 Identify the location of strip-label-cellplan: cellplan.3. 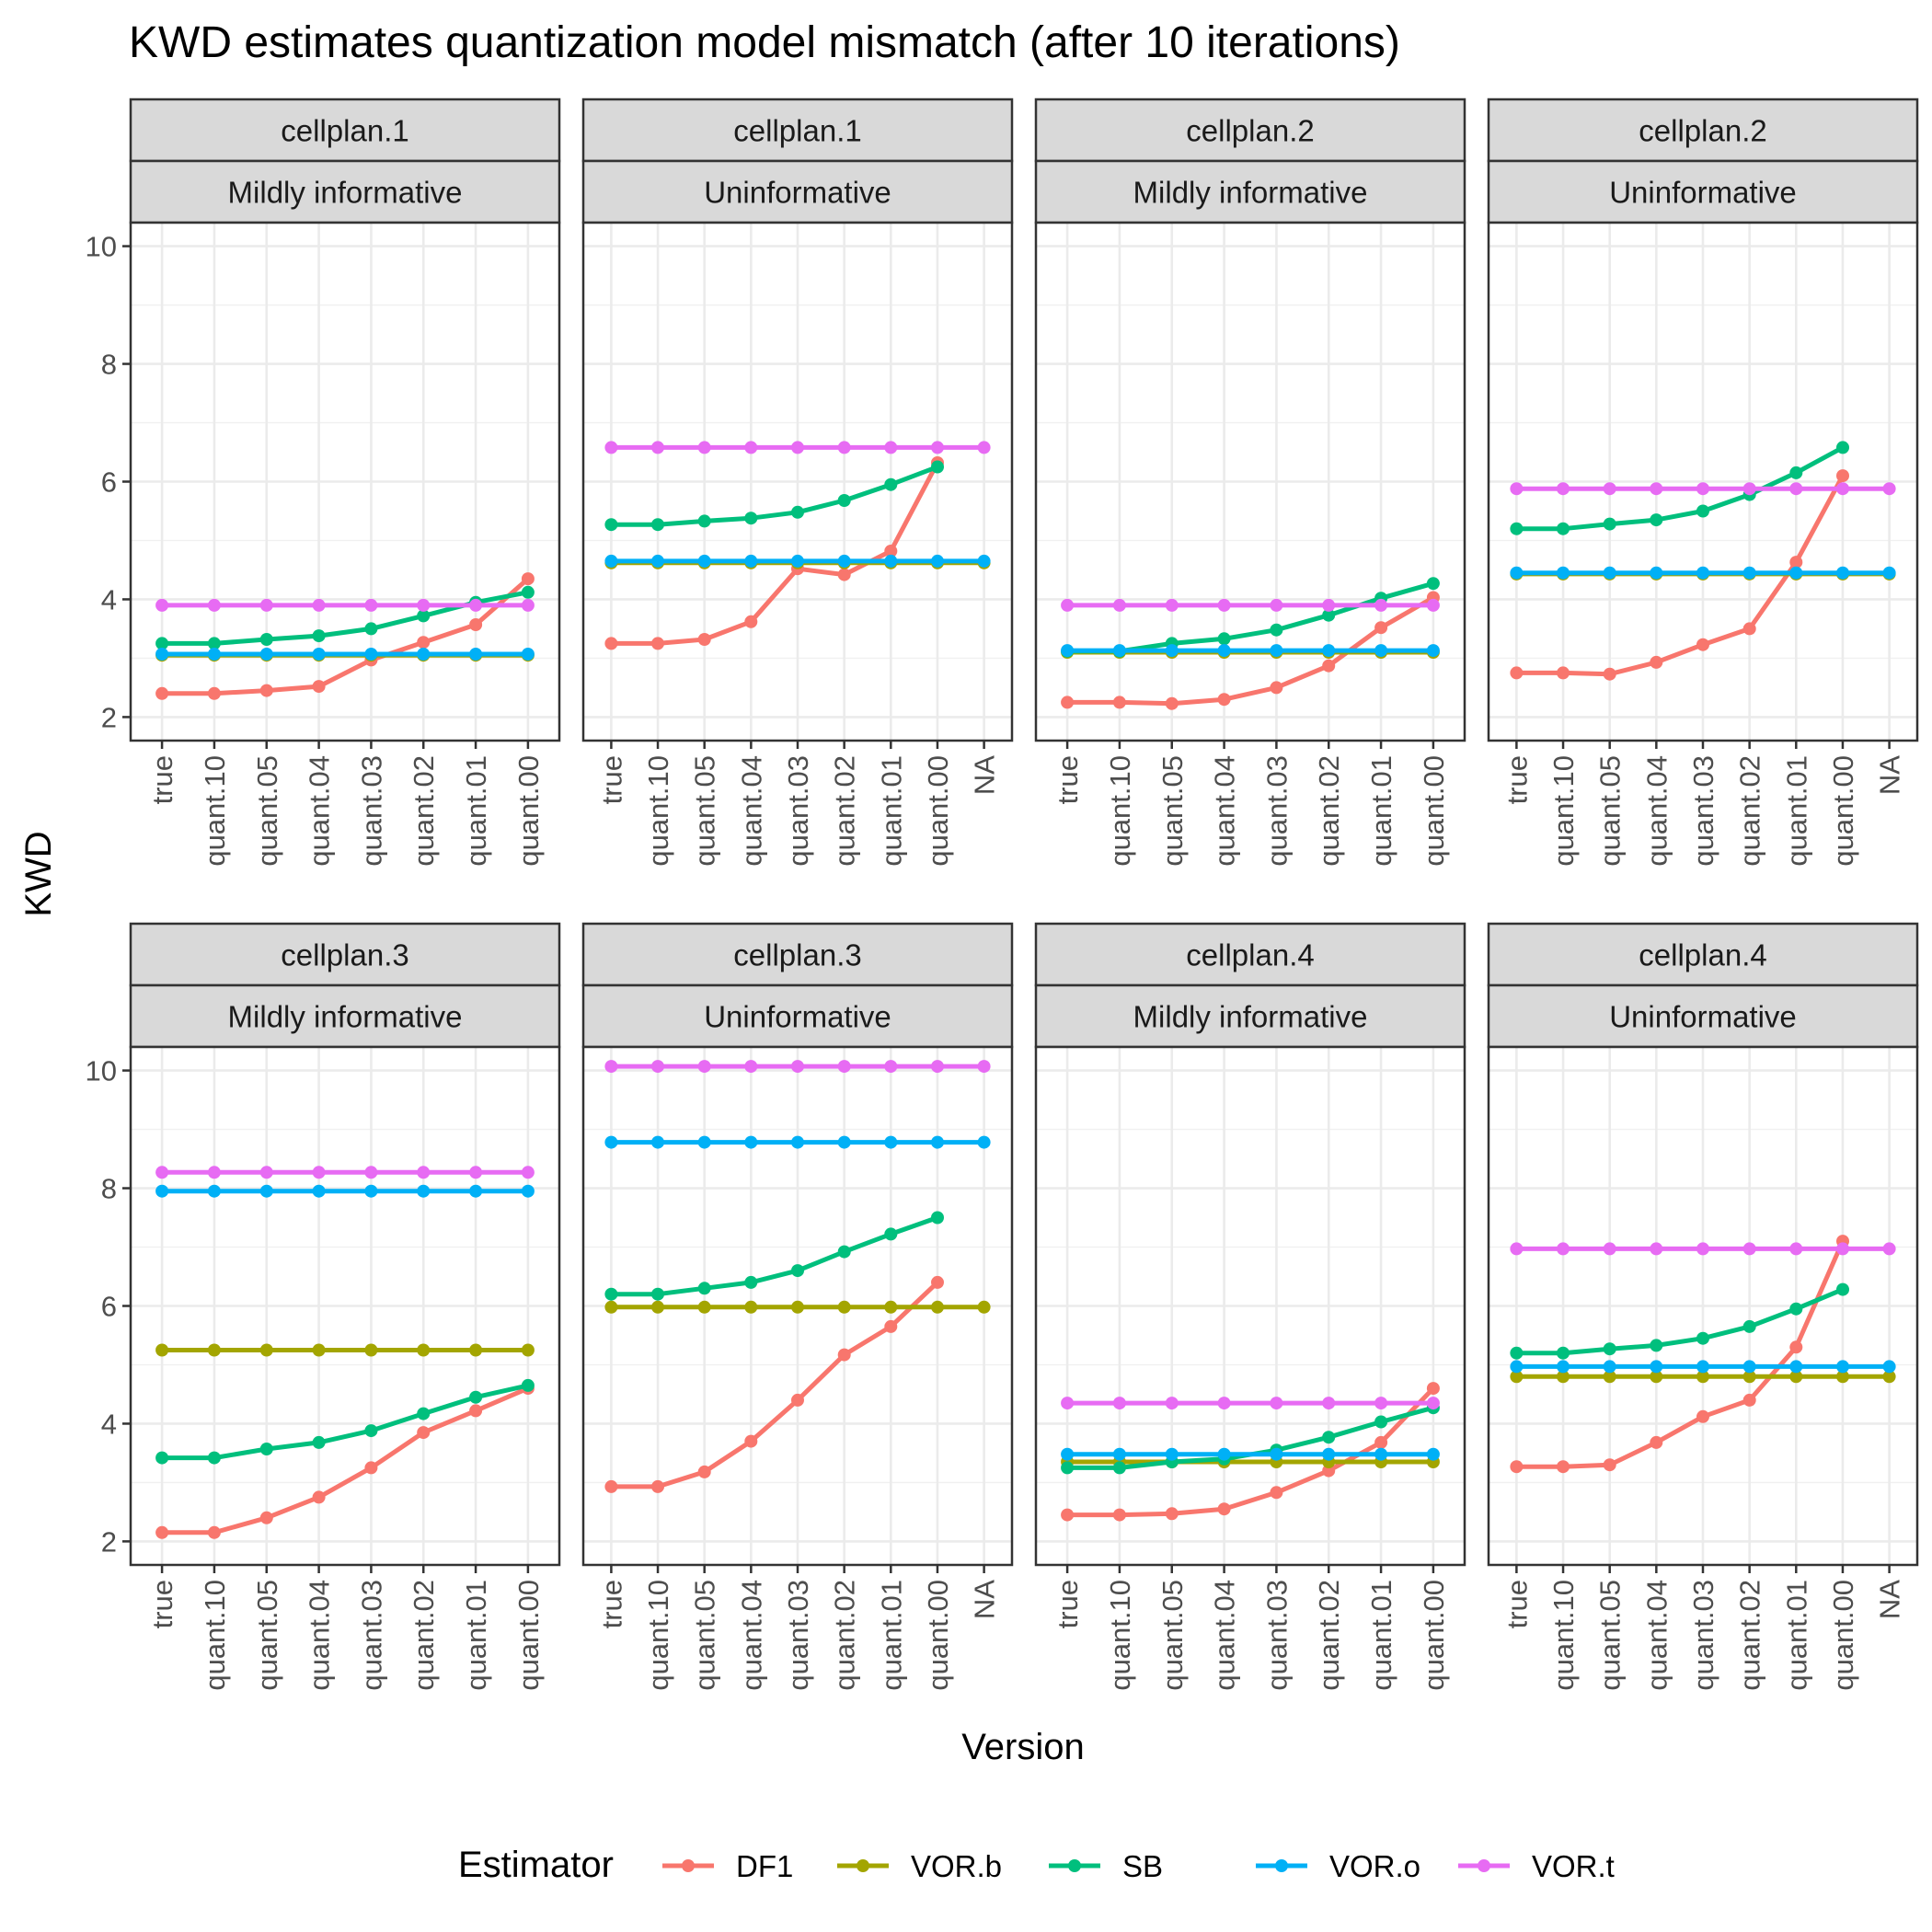
(344, 955).